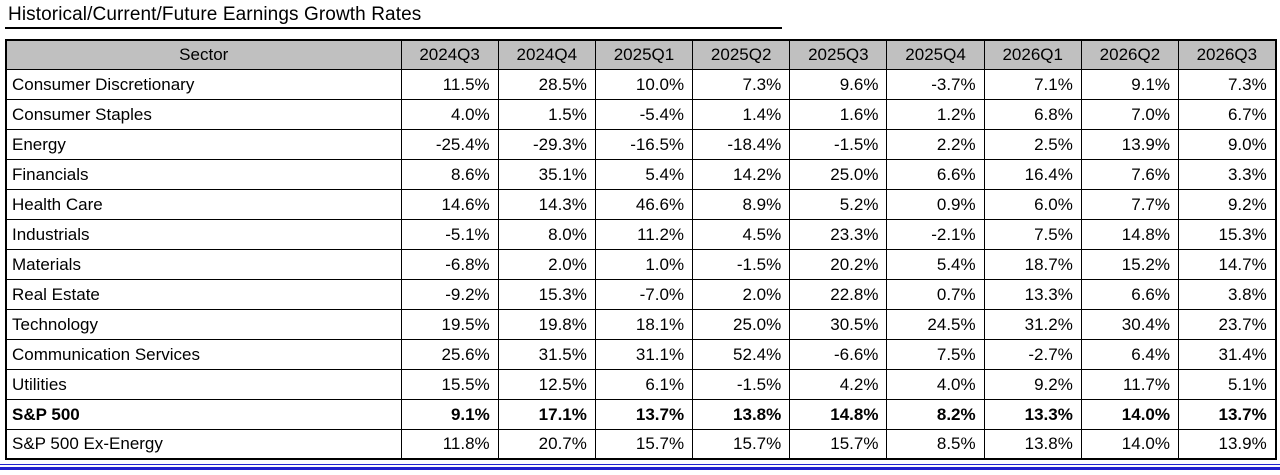 The width and height of the screenshot is (1280, 475). What do you see at coordinates (1130, 204) in the screenshot?
I see `growth-rate-cell: 7.7%` at bounding box center [1130, 204].